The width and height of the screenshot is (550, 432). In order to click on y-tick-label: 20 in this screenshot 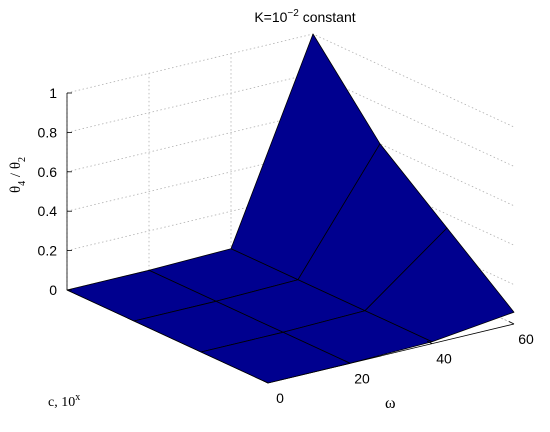, I will do `click(362, 378)`.